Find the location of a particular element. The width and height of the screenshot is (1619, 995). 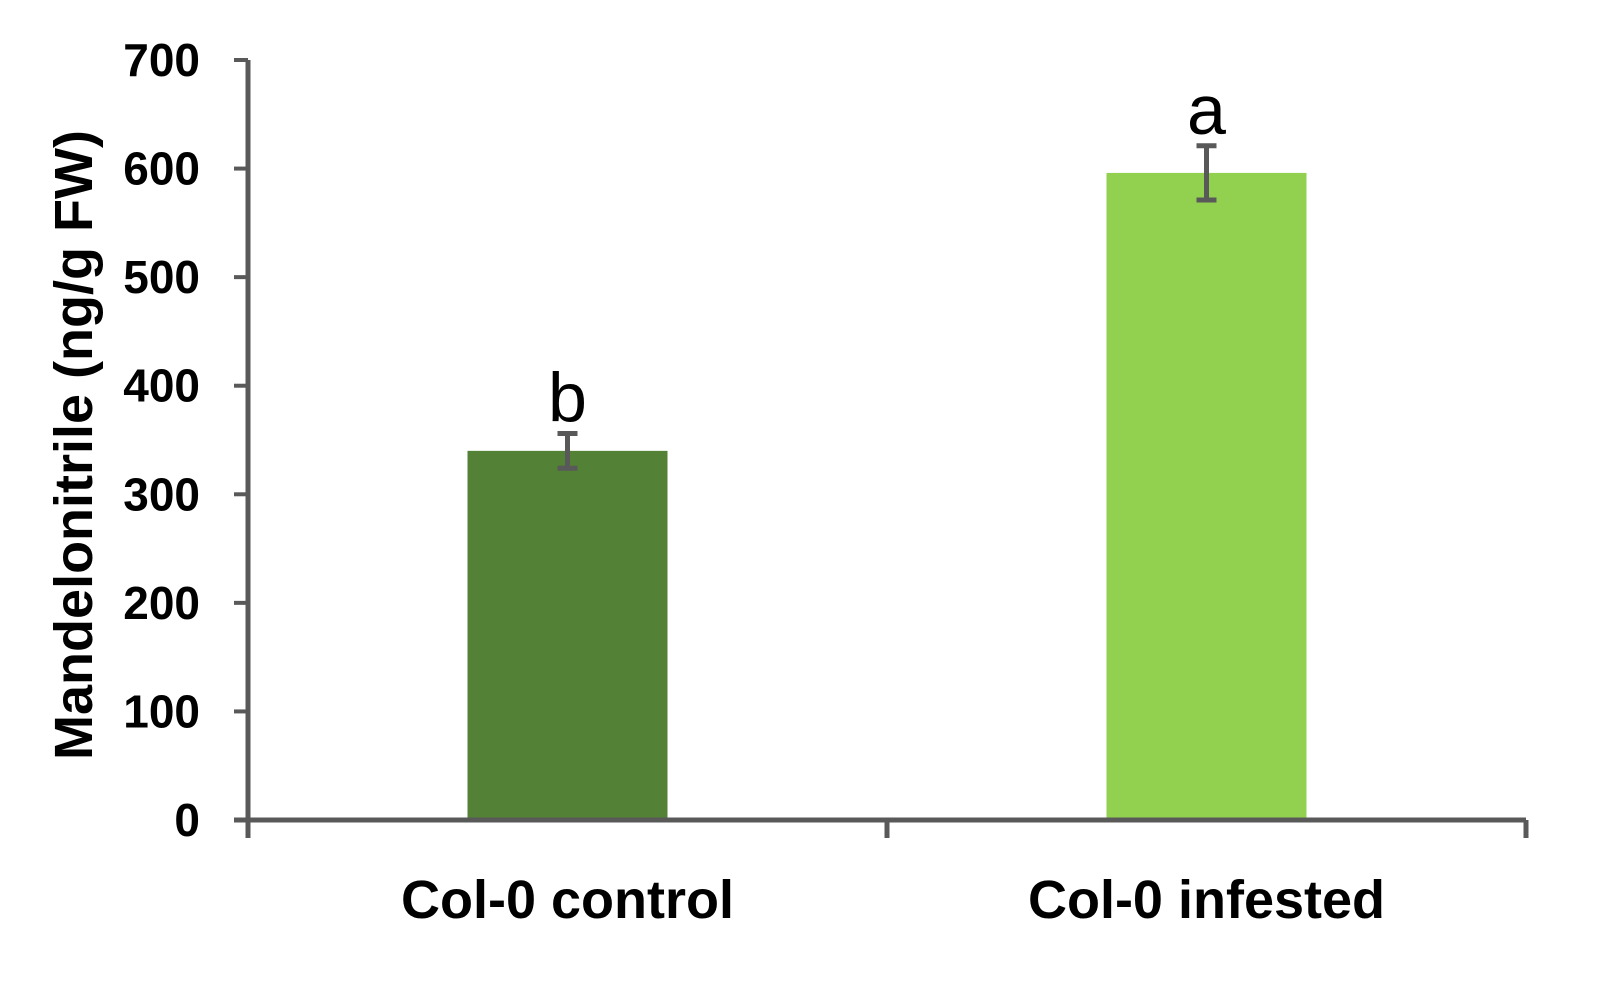

y-axis-title: Mandelonitrile (ng/g FW) is located at coordinates (74, 445).